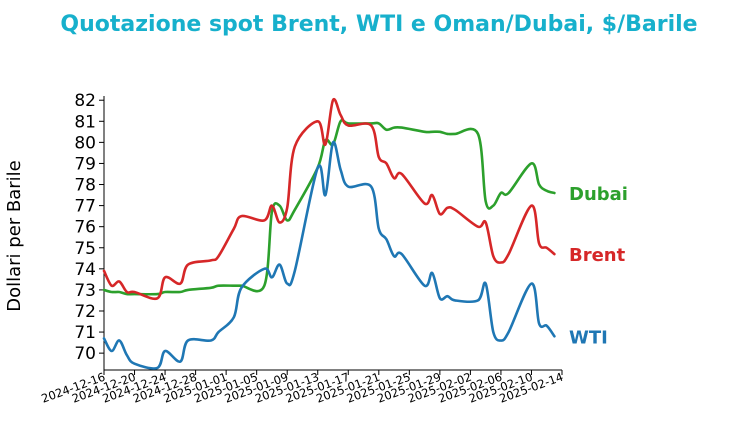 This screenshot has height=434, width=734. What do you see at coordinates (85, 164) in the screenshot?
I see `y-tick-label: 79` at bounding box center [85, 164].